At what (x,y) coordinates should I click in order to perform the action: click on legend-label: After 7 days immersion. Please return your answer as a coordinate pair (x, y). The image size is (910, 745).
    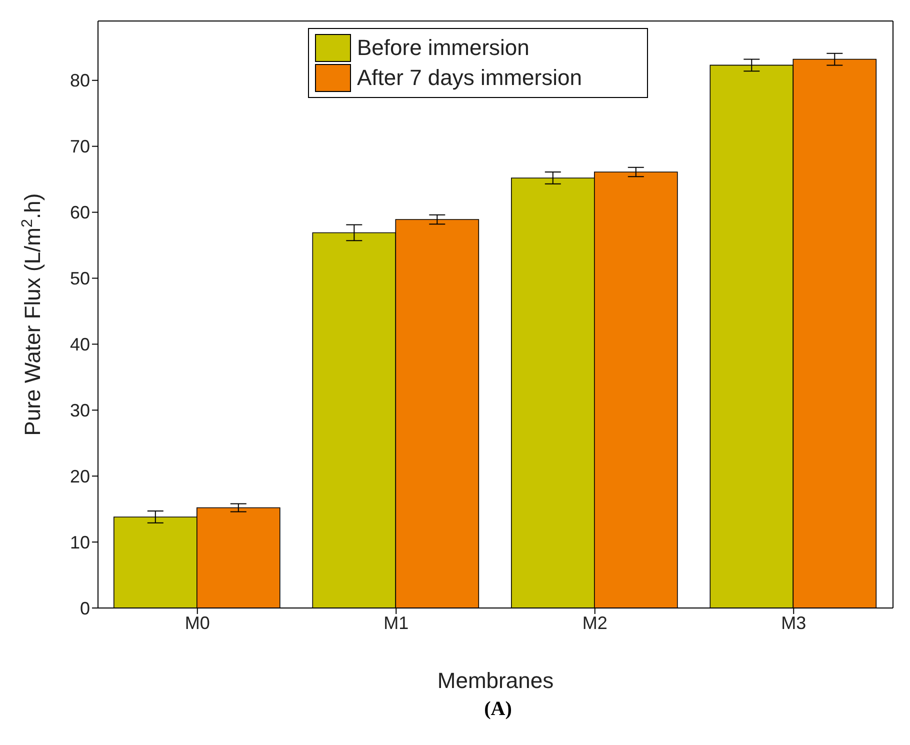
    Looking at the image, I should click on (469, 78).